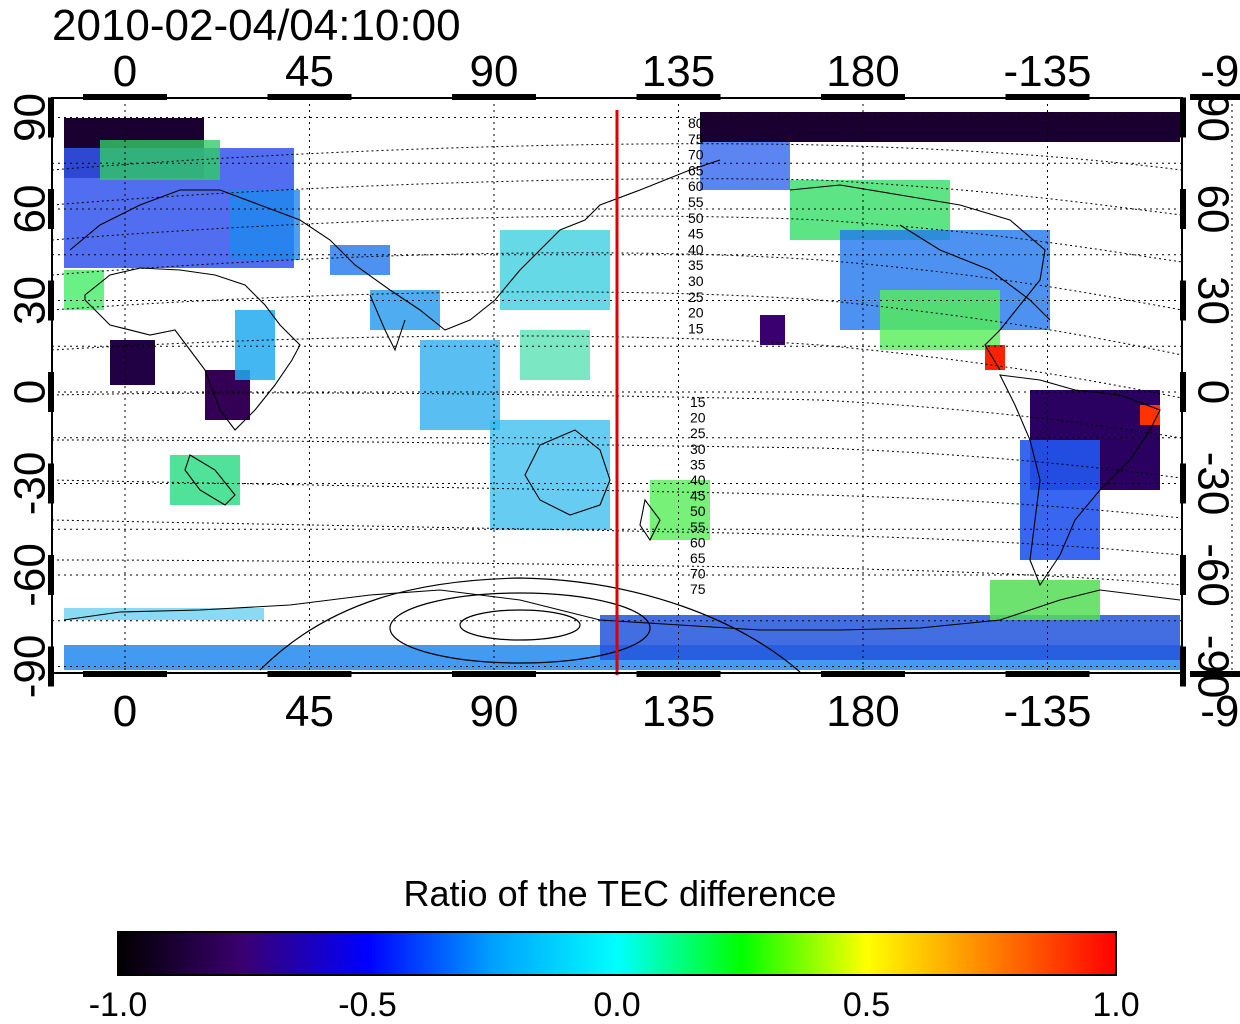 Image resolution: width=1240 pixels, height=1024 pixels. I want to click on lat-tick-label-left: 60, so click(30, 209).